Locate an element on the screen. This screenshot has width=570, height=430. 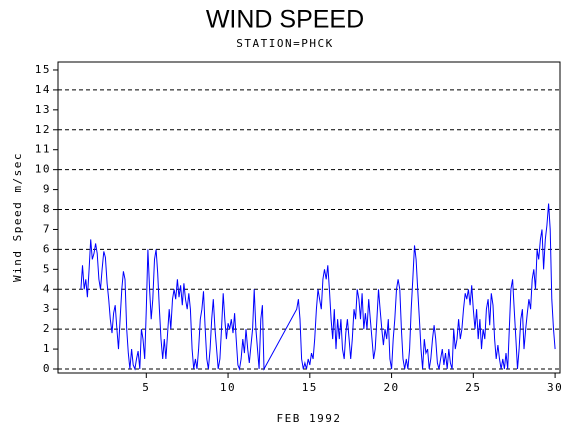
x-tick-label: 25 is located at coordinates (473, 387).